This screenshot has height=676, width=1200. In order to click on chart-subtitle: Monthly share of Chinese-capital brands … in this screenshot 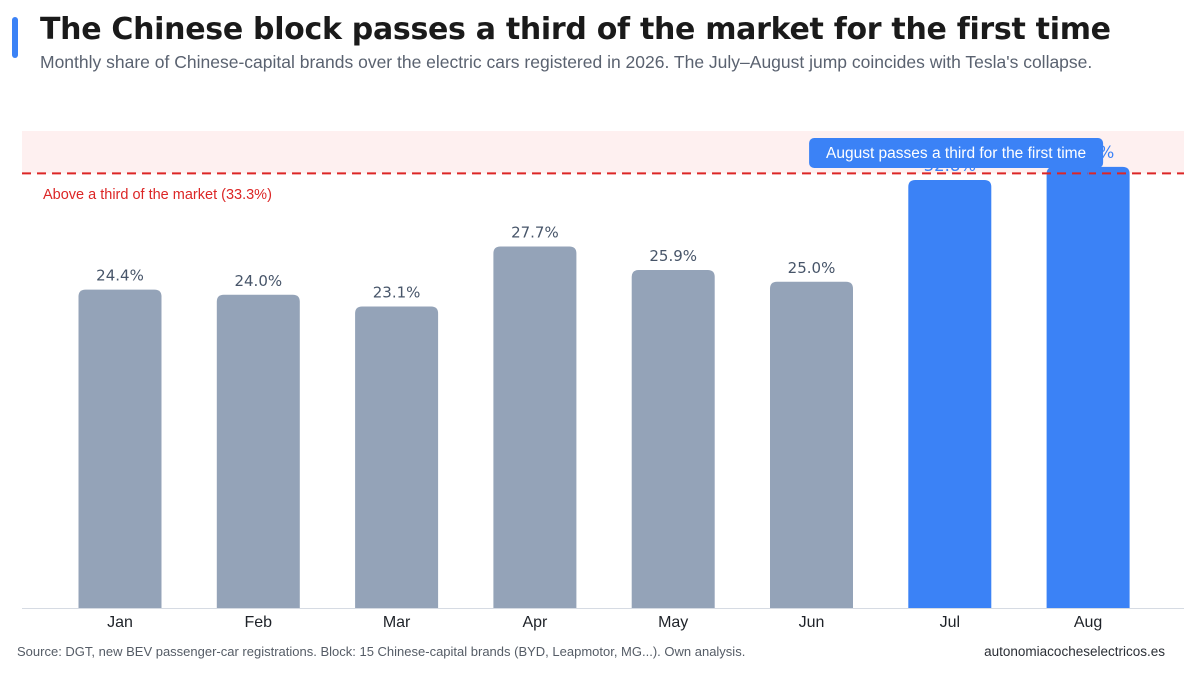, I will do `click(566, 62)`.